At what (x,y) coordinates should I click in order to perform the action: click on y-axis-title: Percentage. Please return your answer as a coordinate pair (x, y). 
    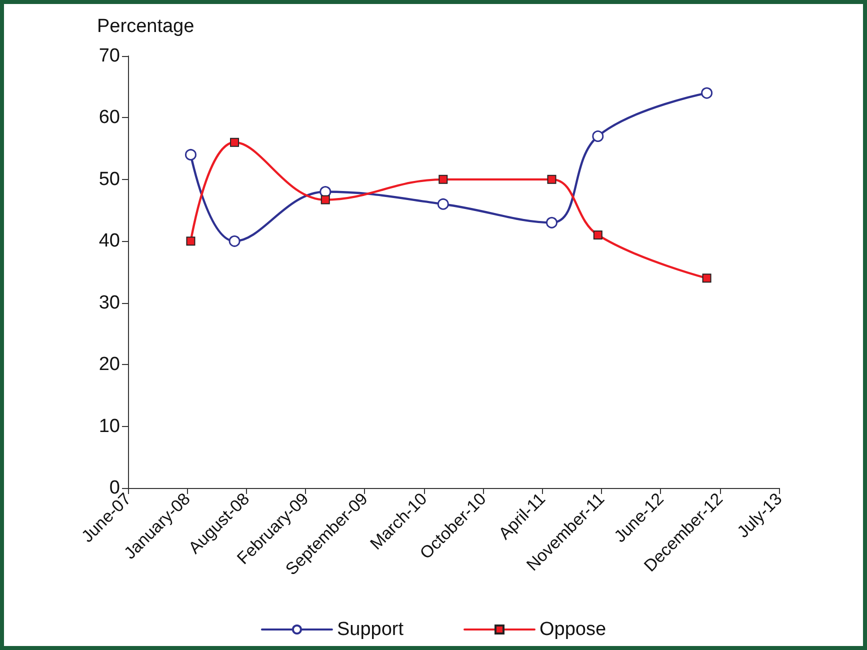
    Looking at the image, I should click on (145, 26).